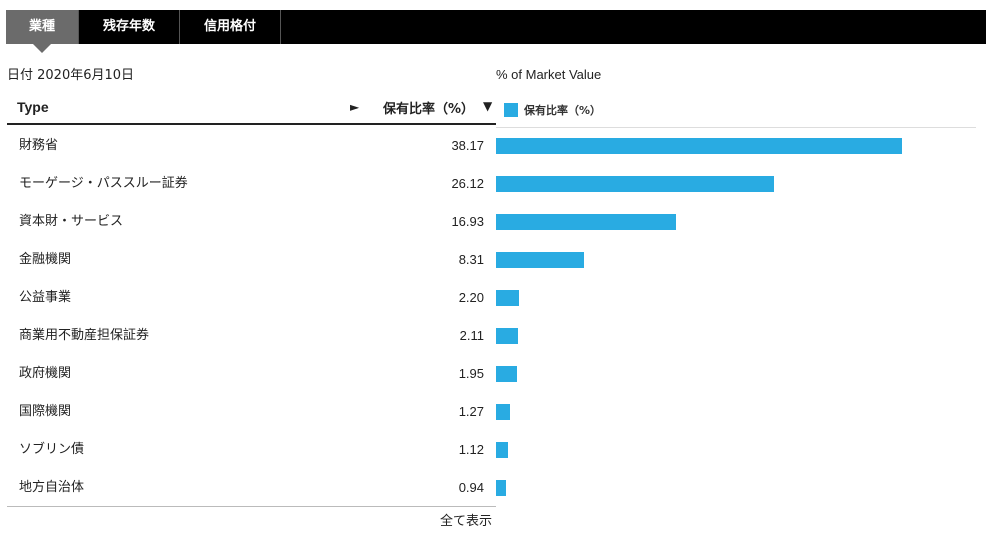 This screenshot has height=534, width=993. I want to click on row-value-label: 38.17, so click(467, 145).